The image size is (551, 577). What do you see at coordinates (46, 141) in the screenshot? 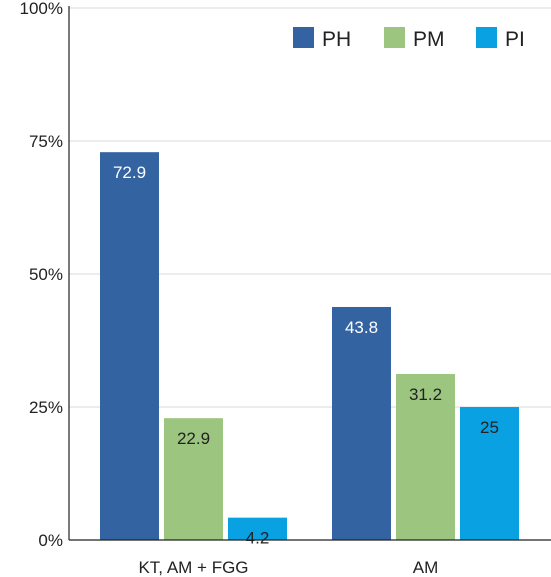
I see `y-tick-label: 75%` at bounding box center [46, 141].